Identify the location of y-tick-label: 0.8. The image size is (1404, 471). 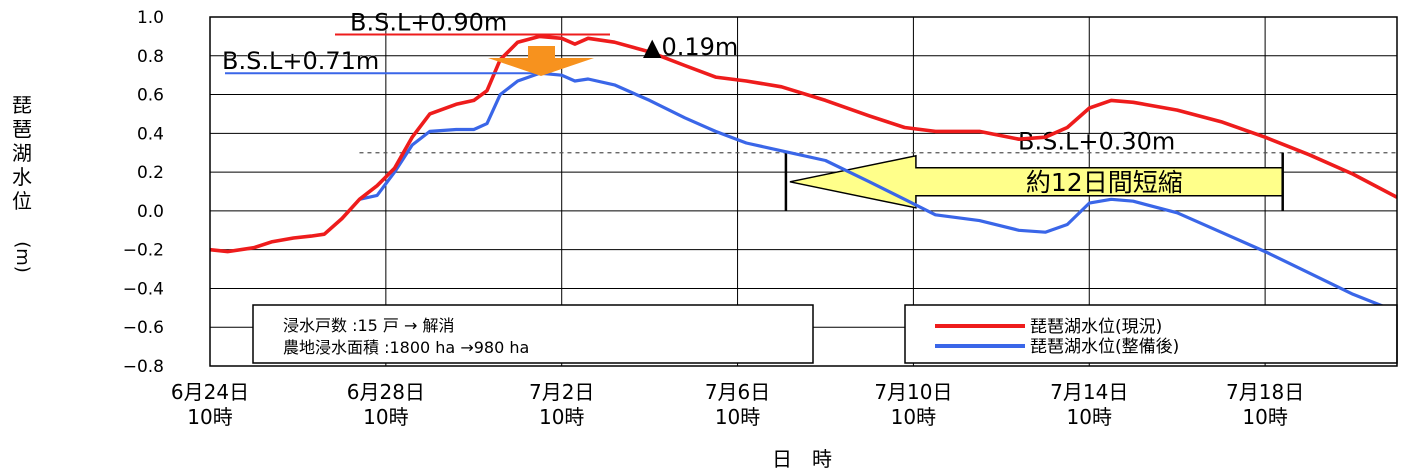
(150, 57).